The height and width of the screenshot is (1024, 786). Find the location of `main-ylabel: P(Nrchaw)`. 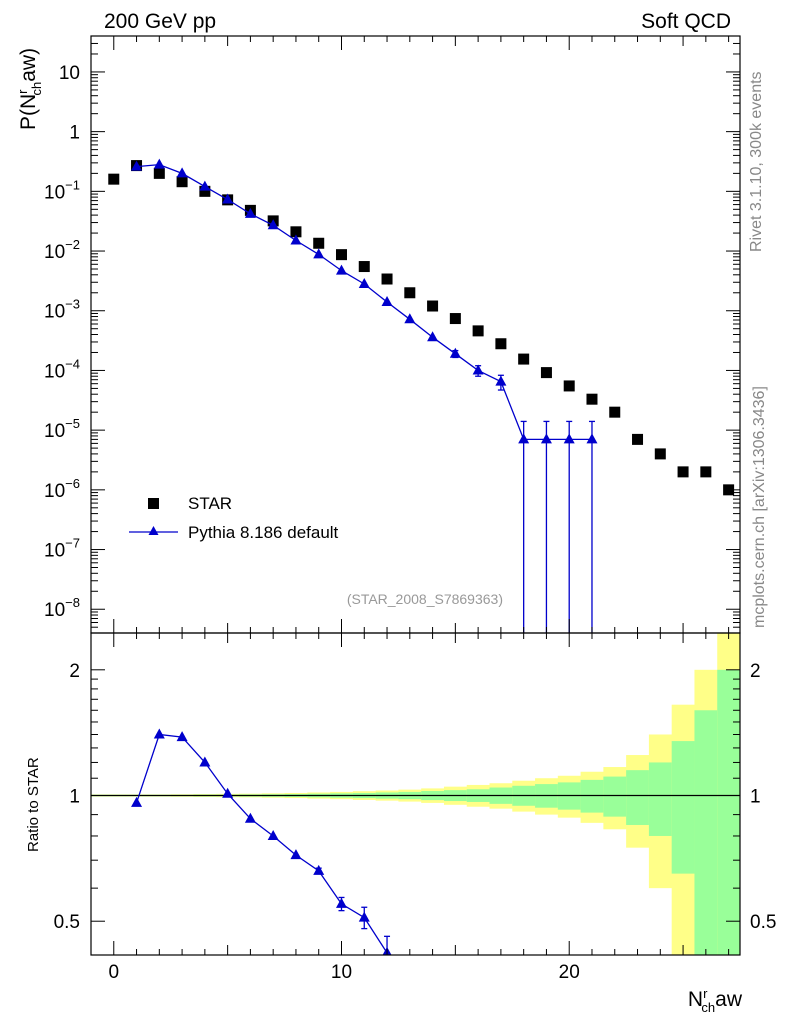

main-ylabel: P(Nrchaw) is located at coordinates (29, 89).